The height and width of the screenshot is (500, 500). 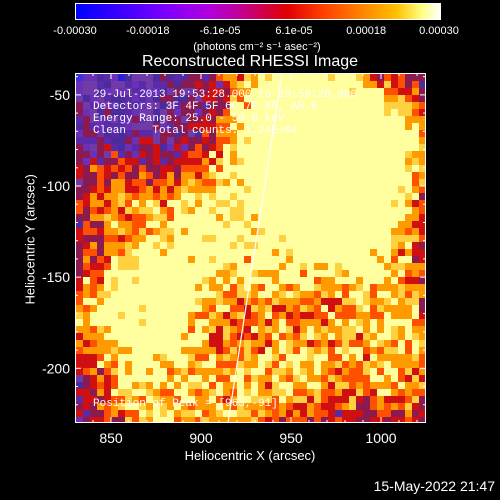 What do you see at coordinates (294, 31) in the screenshot?
I see `colorbar-tick-label: 6.1e-05` at bounding box center [294, 31].